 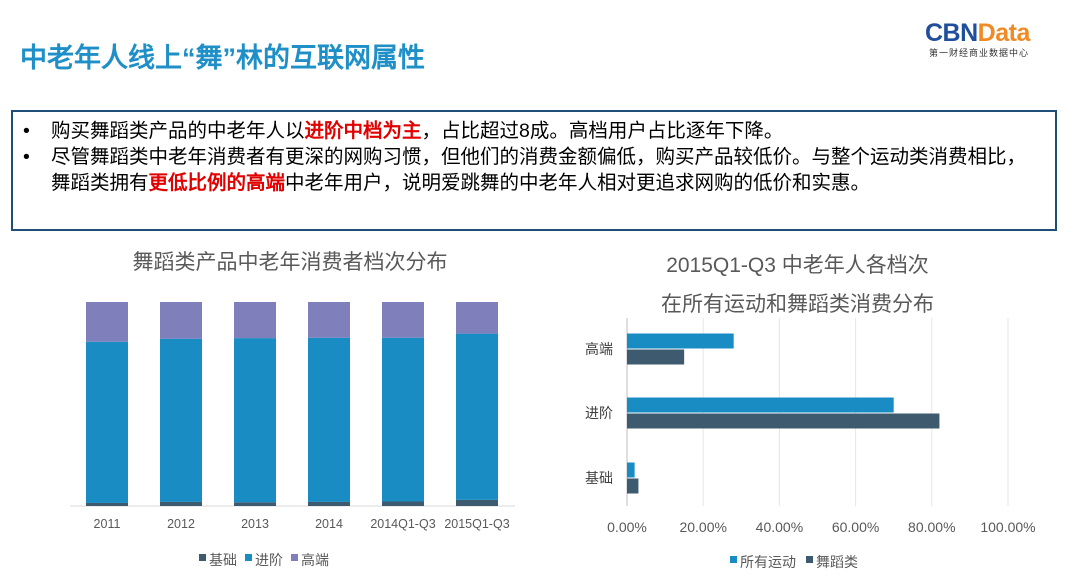 I want to click on hbar-舞蹈类-基础, so click(x=633, y=486).